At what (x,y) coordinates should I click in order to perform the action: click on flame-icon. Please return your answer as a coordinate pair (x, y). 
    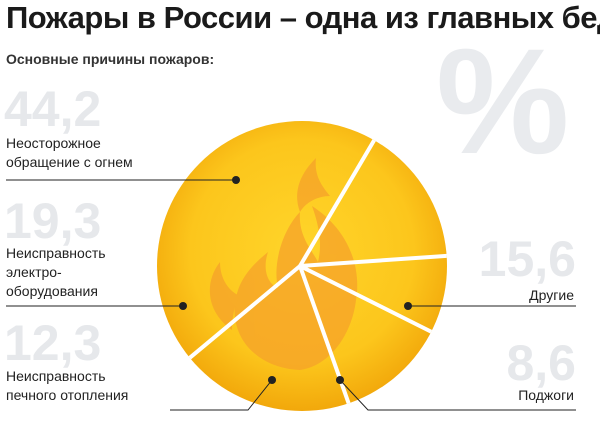
    Looking at the image, I should click on (296, 288).